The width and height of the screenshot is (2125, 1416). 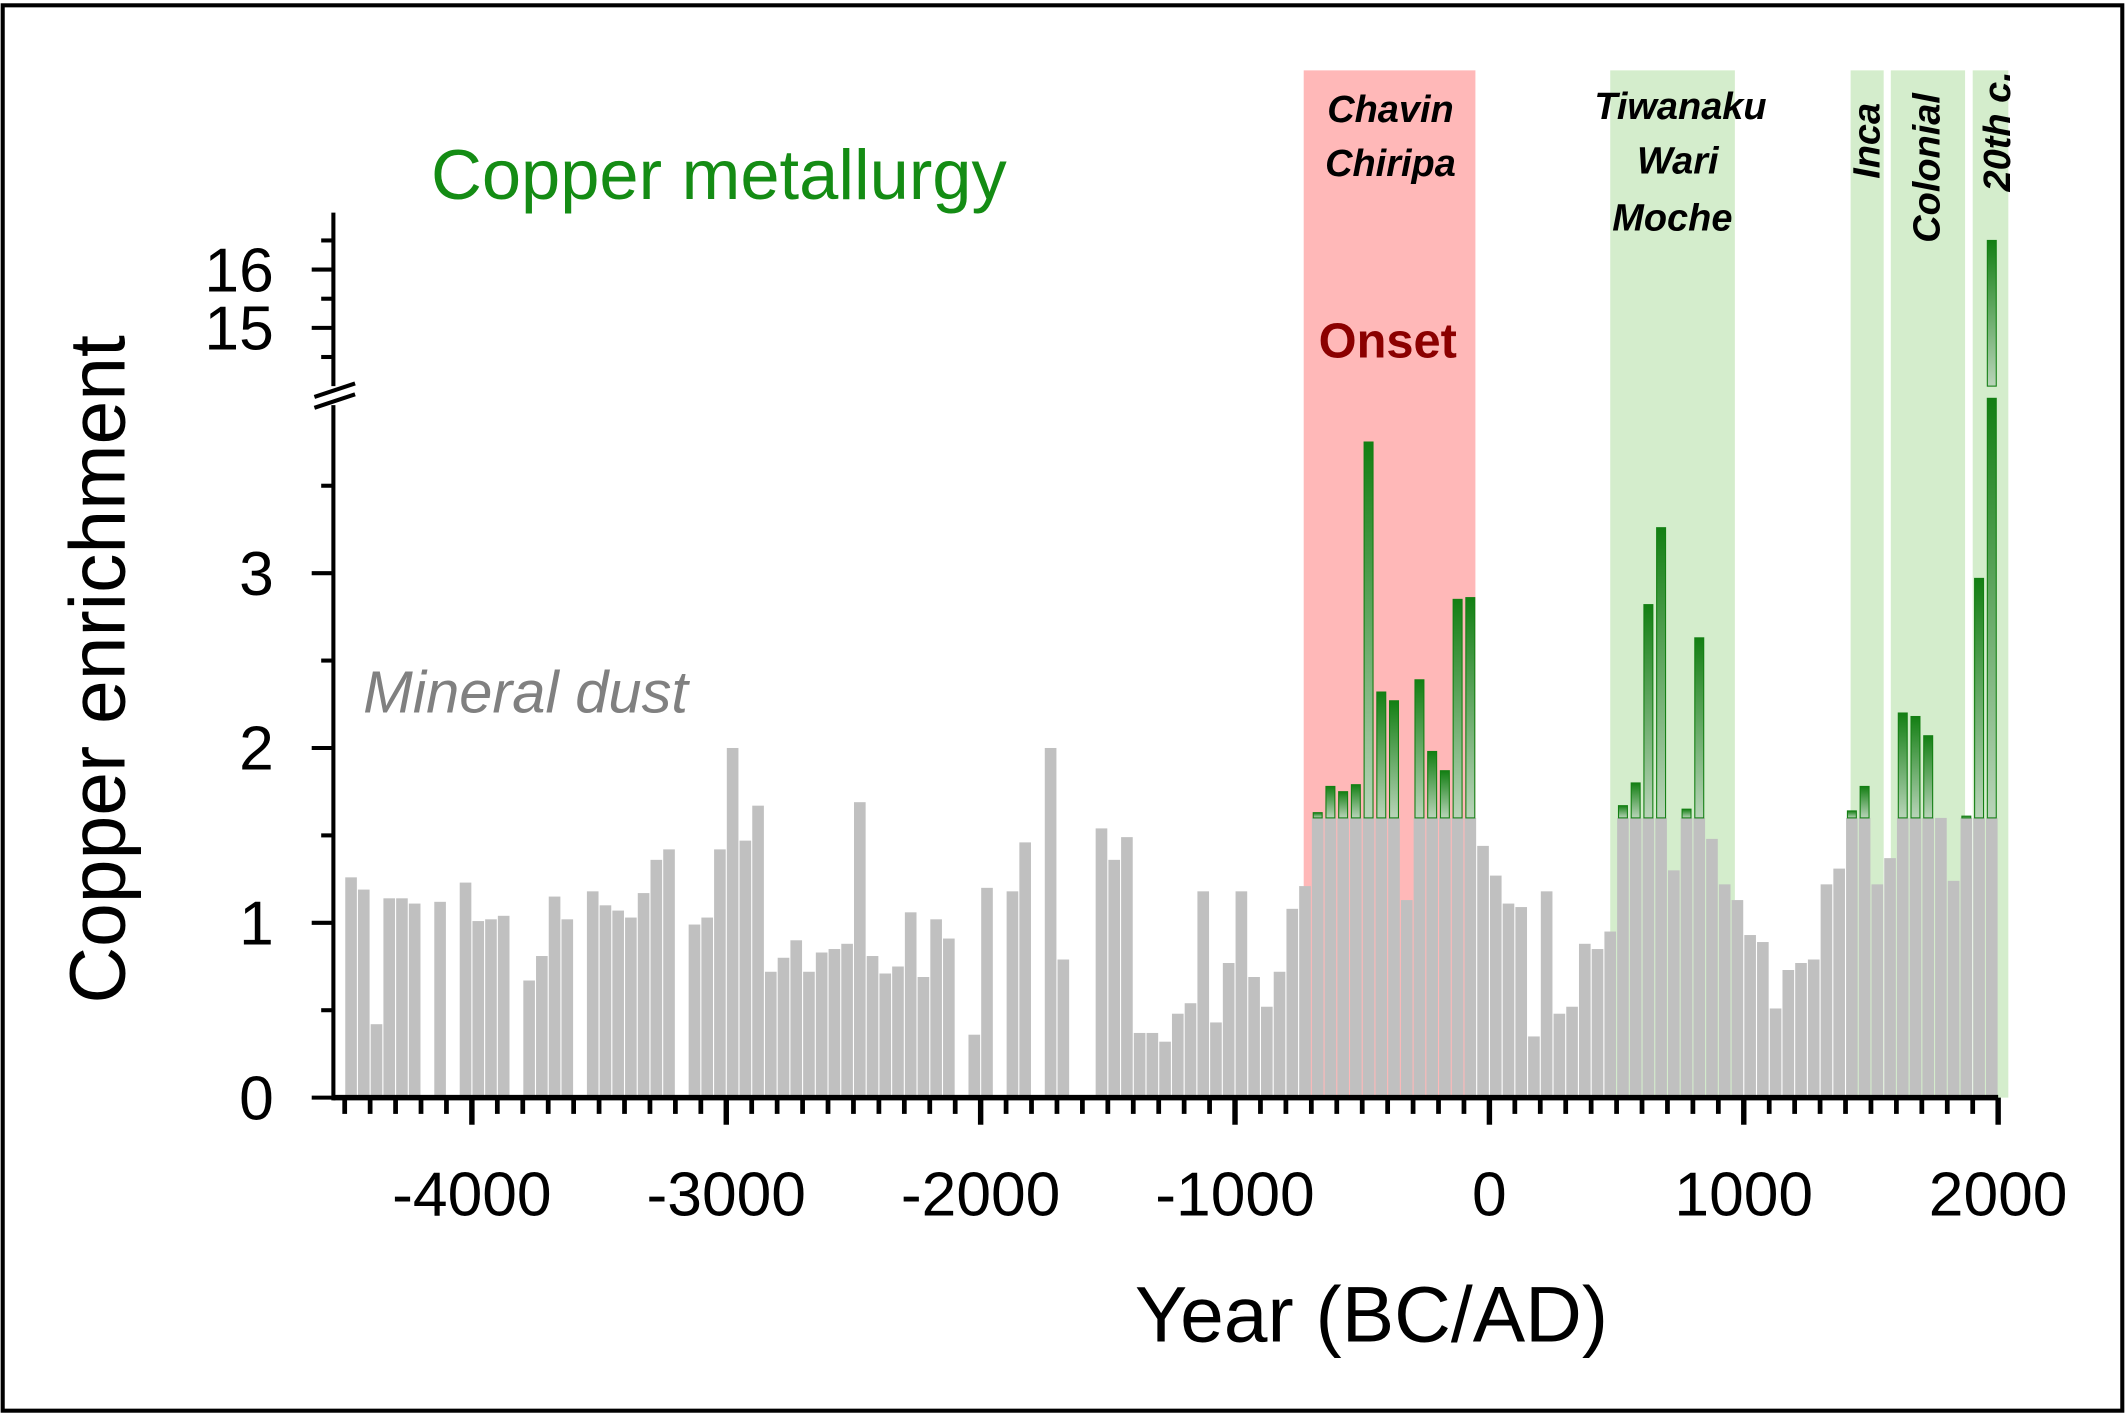 I want to click on period-label-colonial: Colonial, so click(x=1927, y=167).